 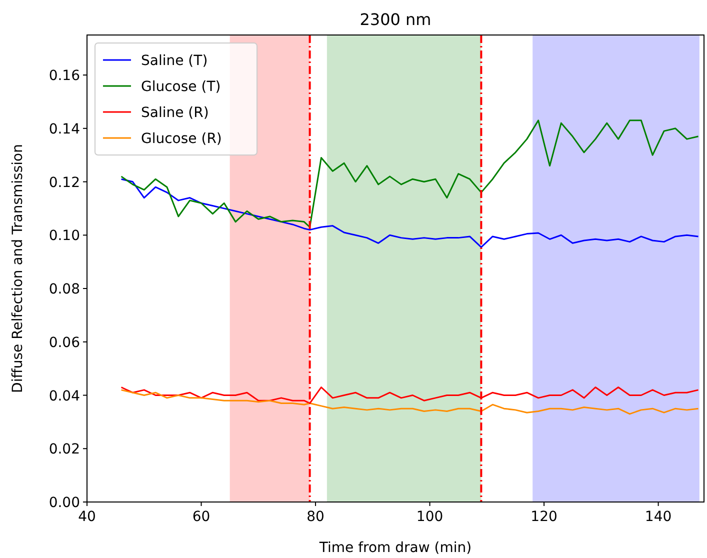 I want to click on legend-label: Saline (T), so click(x=174, y=61).